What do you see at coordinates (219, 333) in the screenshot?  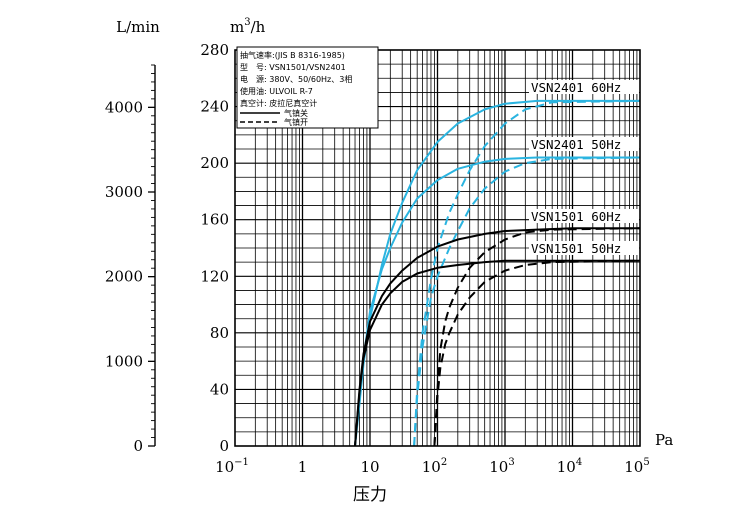 I see `y-tick-label: 80` at bounding box center [219, 333].